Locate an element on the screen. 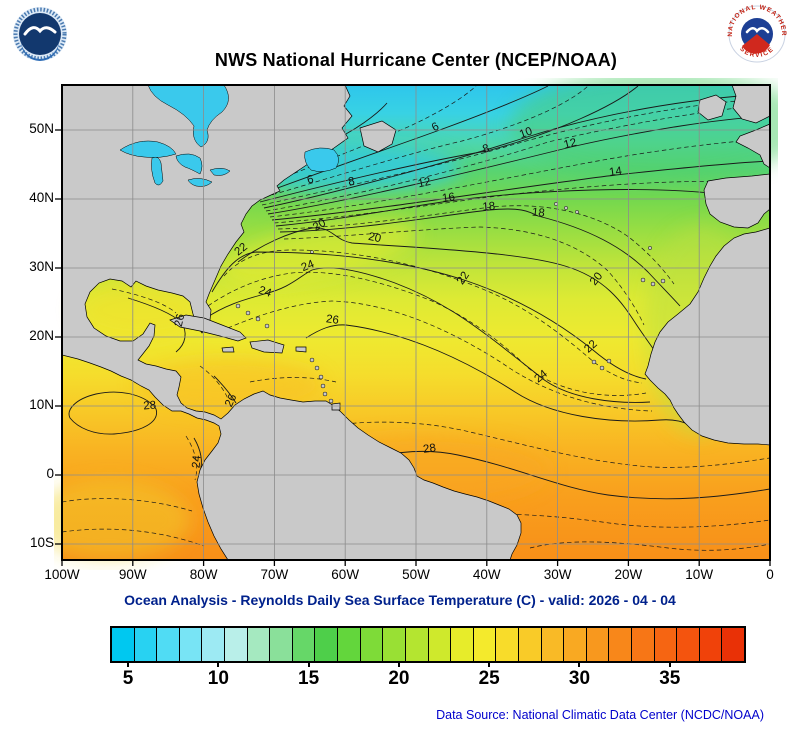 This screenshot has height=737, width=800. lake-superior is located at coordinates (148, 149).